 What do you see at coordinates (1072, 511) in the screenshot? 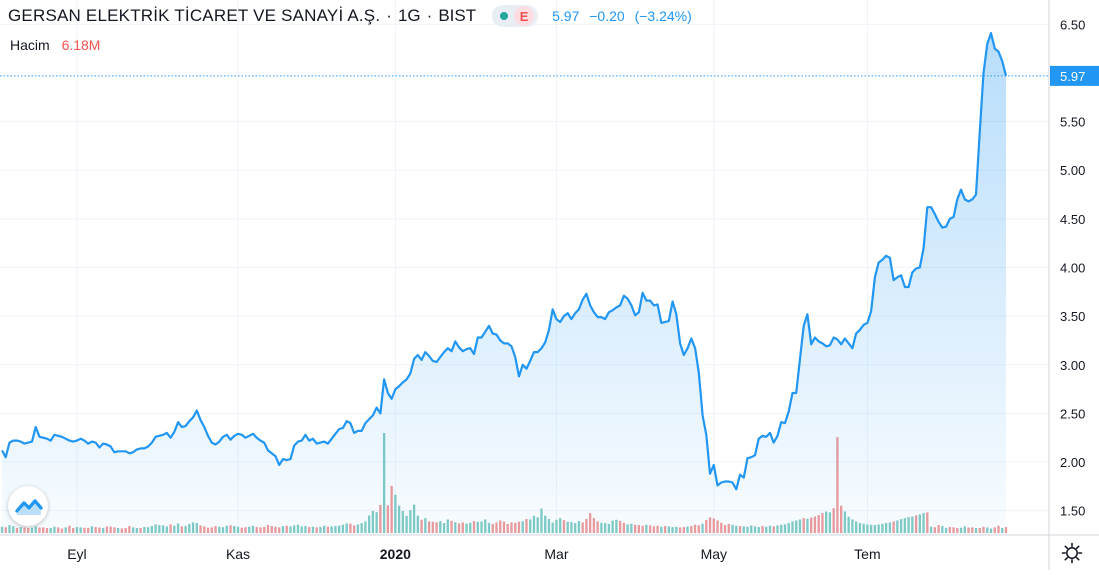
I see `y-tick-label: 1.50` at bounding box center [1072, 511].